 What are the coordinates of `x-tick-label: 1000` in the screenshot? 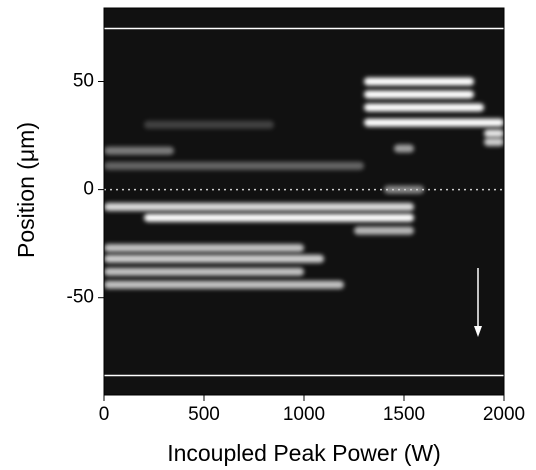 It's located at (304, 414).